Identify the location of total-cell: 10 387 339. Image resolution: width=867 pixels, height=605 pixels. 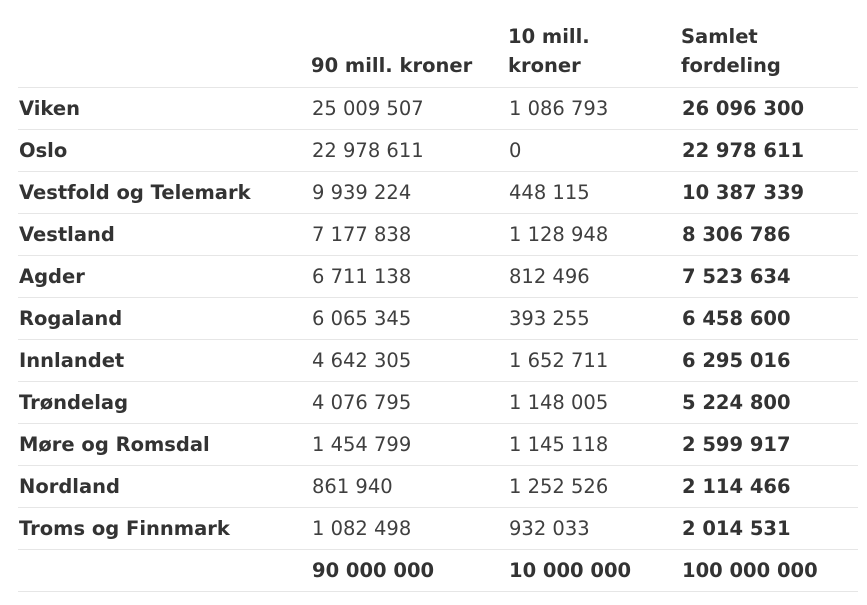
(769, 192).